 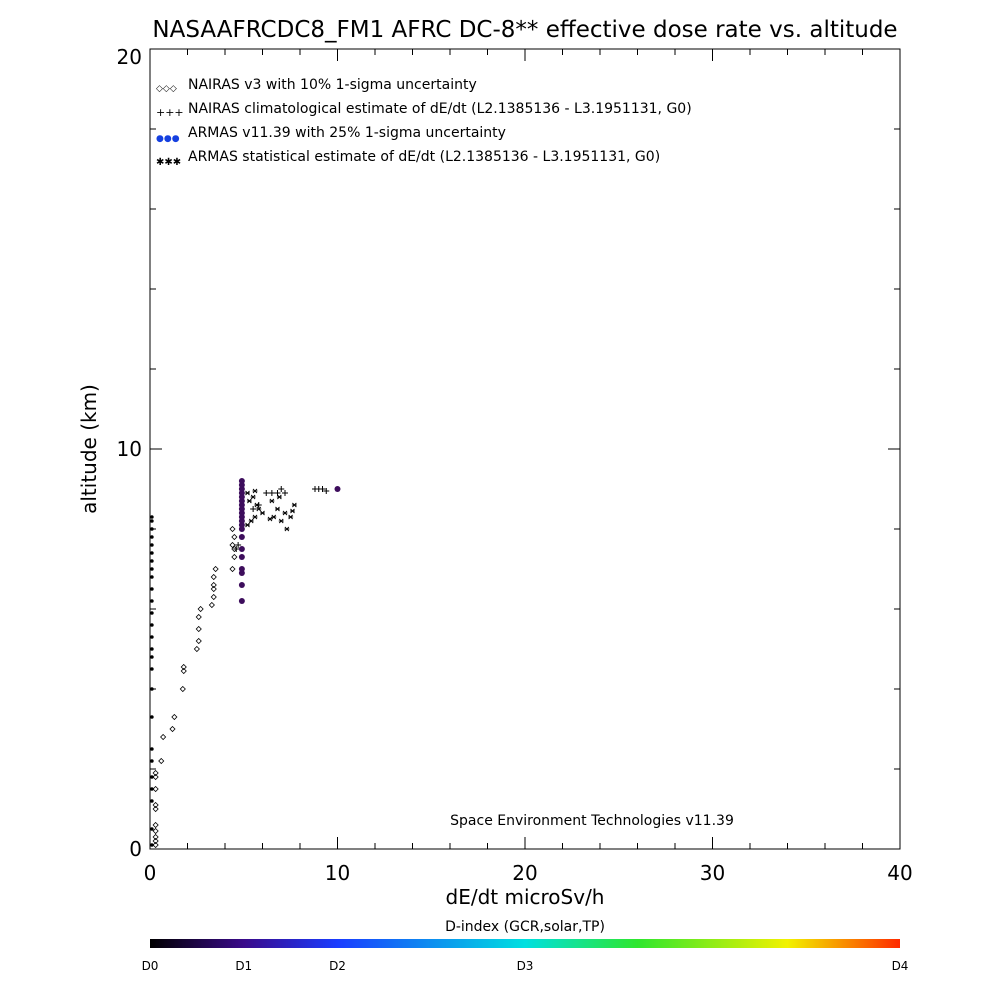 What do you see at coordinates (129, 57) in the screenshot?
I see `y-tick-label: 20` at bounding box center [129, 57].